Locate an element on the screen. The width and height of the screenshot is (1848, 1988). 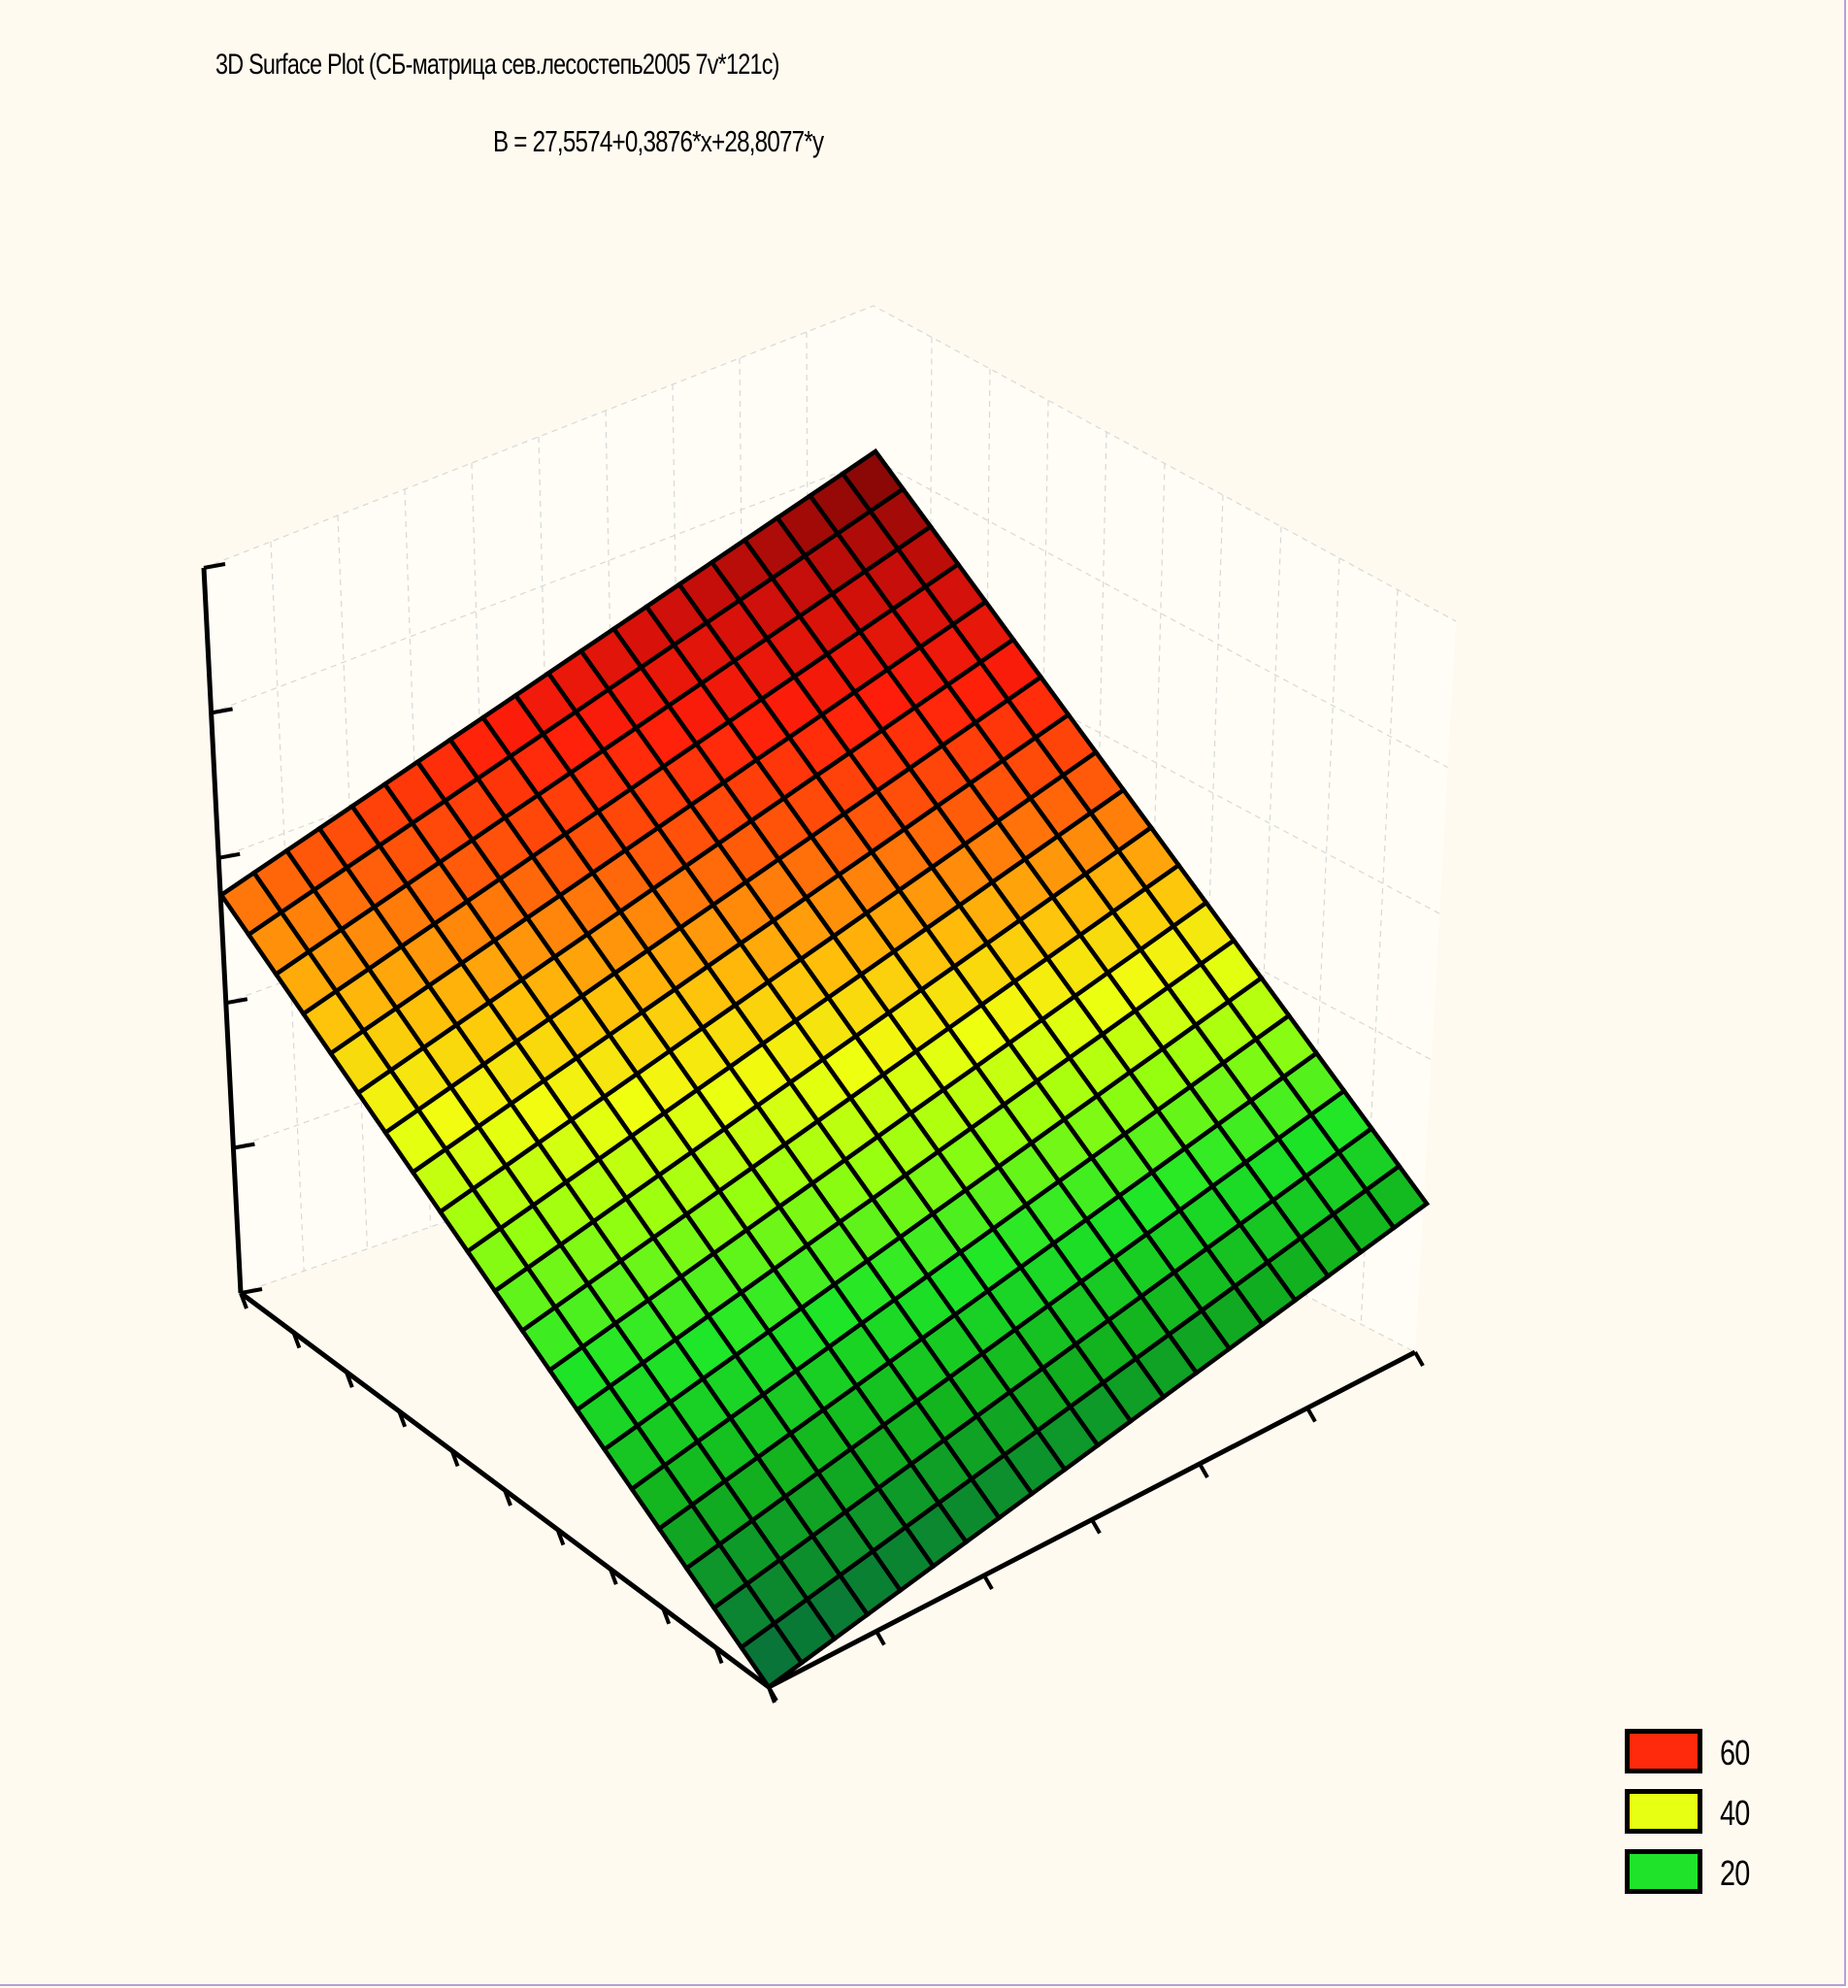
z-axis is located at coordinates (222, 930).